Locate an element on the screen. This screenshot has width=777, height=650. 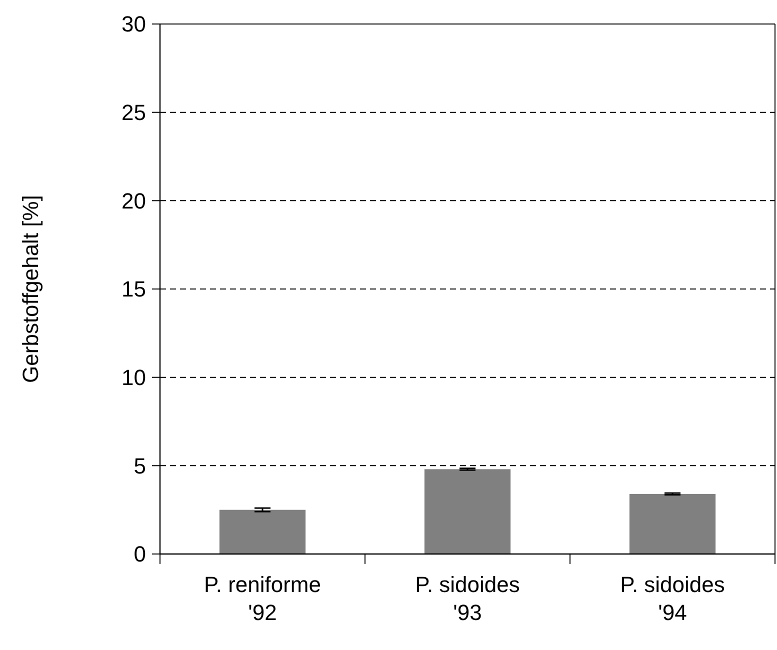
x-tick-label: P. reniforme '92 is located at coordinates (262, 598).